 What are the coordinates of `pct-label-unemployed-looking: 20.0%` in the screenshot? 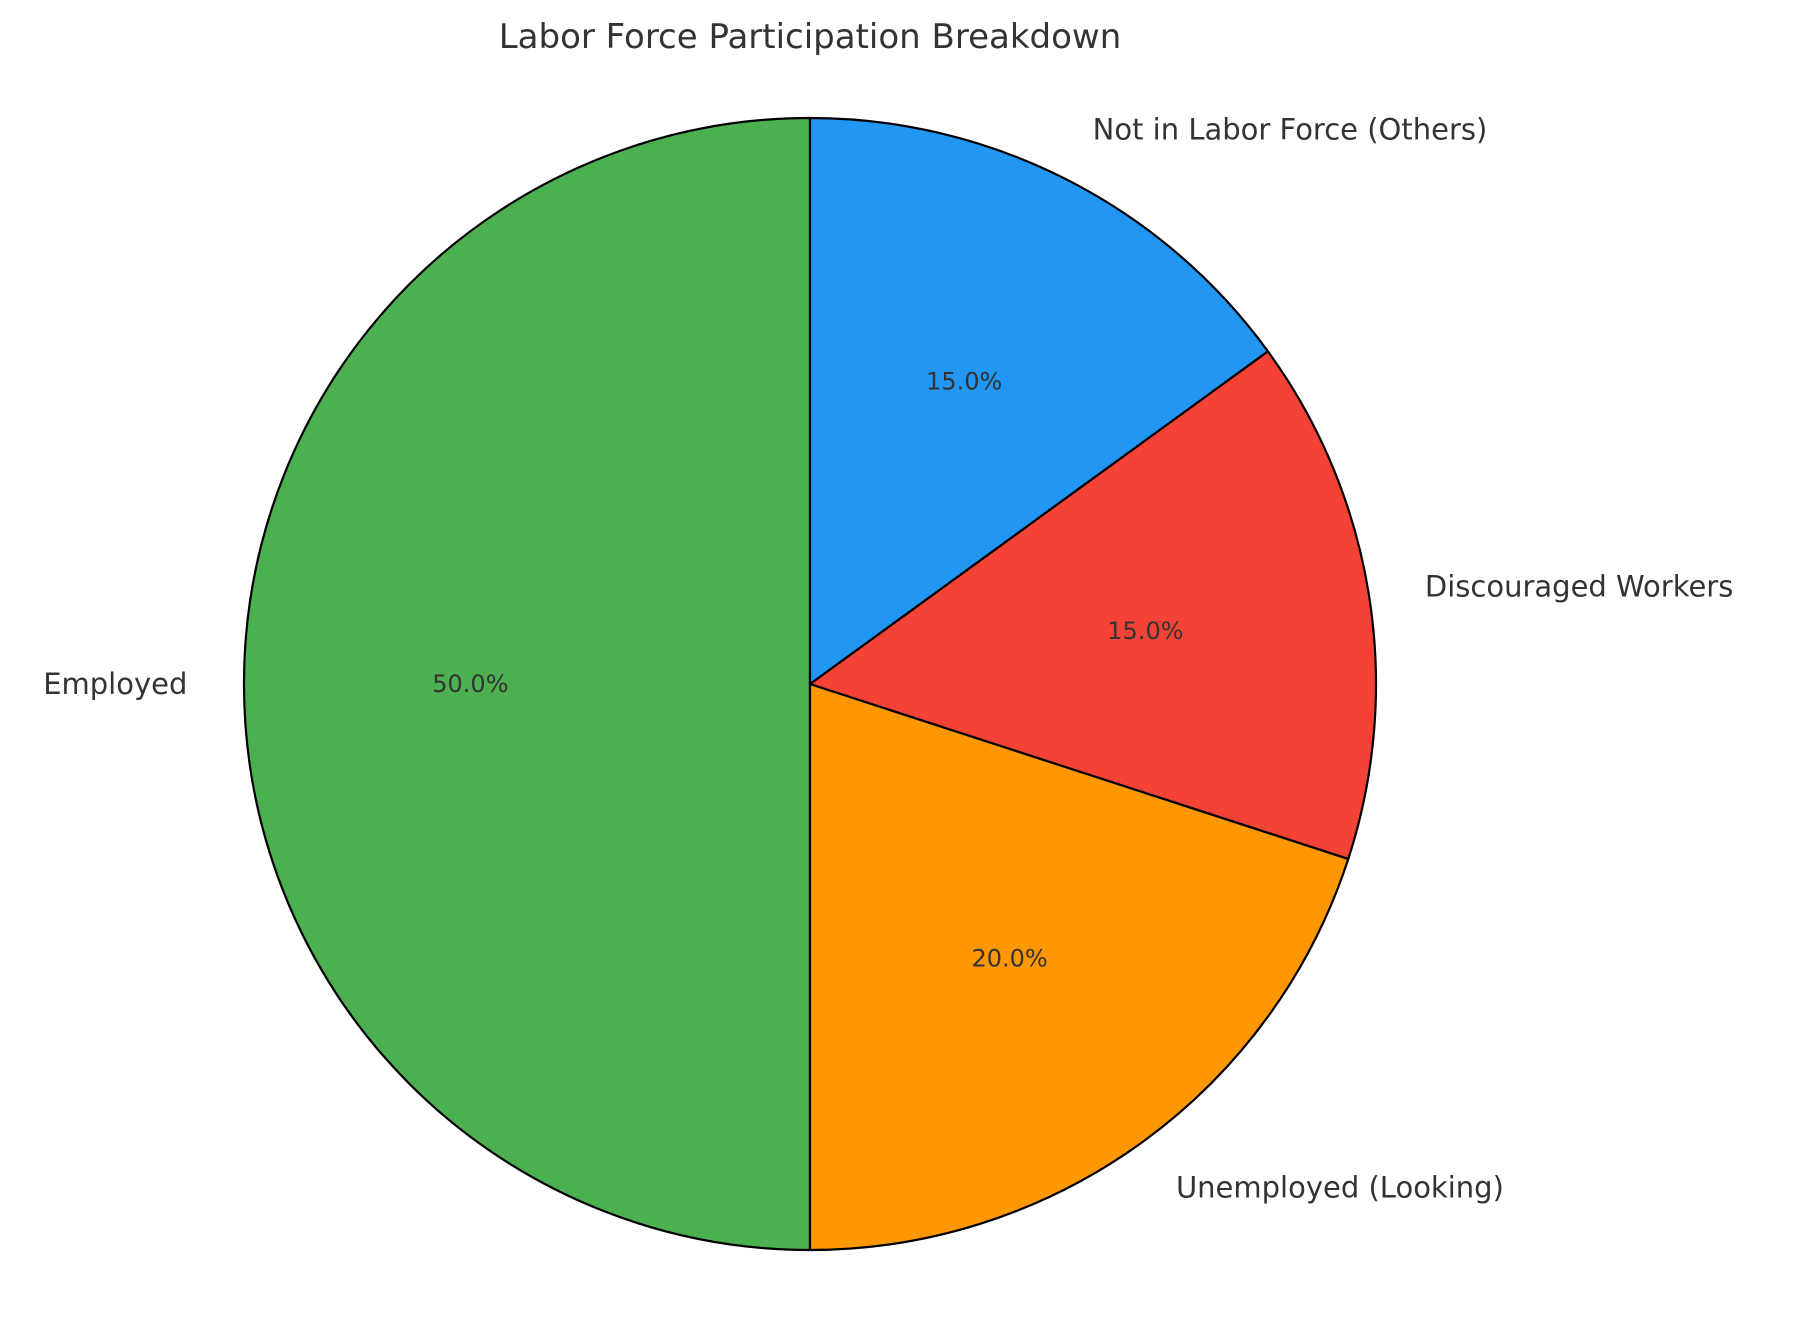 It's located at (1009, 959).